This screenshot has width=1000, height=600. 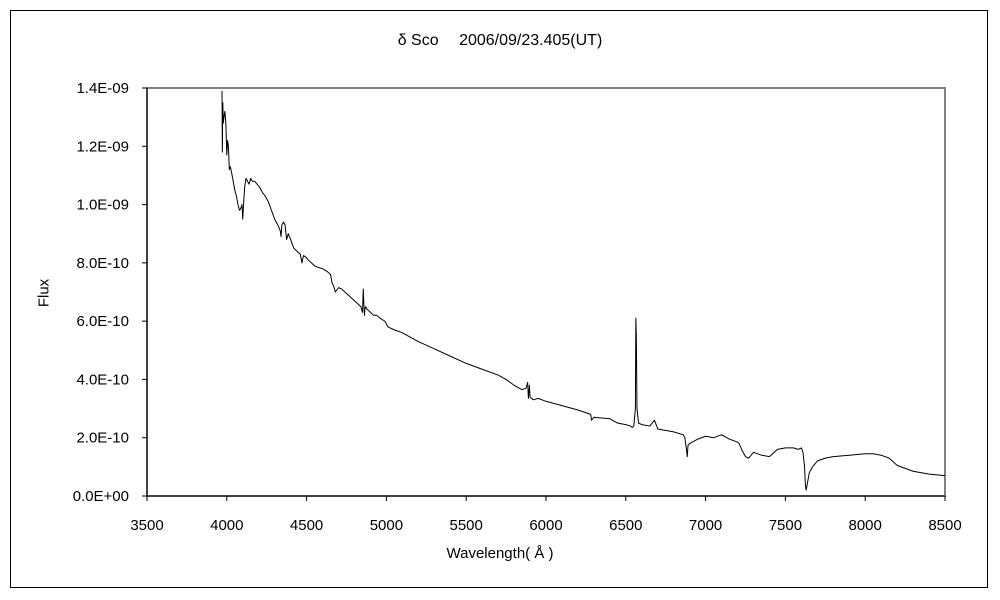 What do you see at coordinates (466, 525) in the screenshot?
I see `x-tick-label: 5500` at bounding box center [466, 525].